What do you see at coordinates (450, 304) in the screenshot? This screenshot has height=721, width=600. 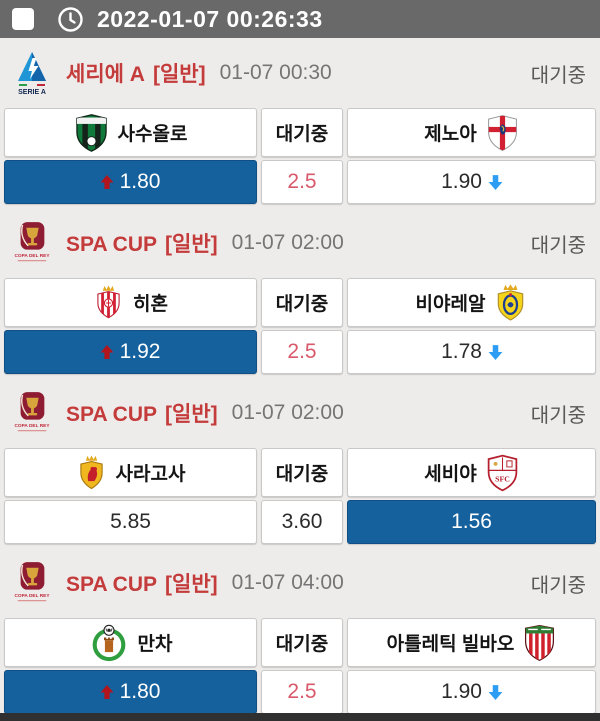 I see `away-team-name: 비야레알` at bounding box center [450, 304].